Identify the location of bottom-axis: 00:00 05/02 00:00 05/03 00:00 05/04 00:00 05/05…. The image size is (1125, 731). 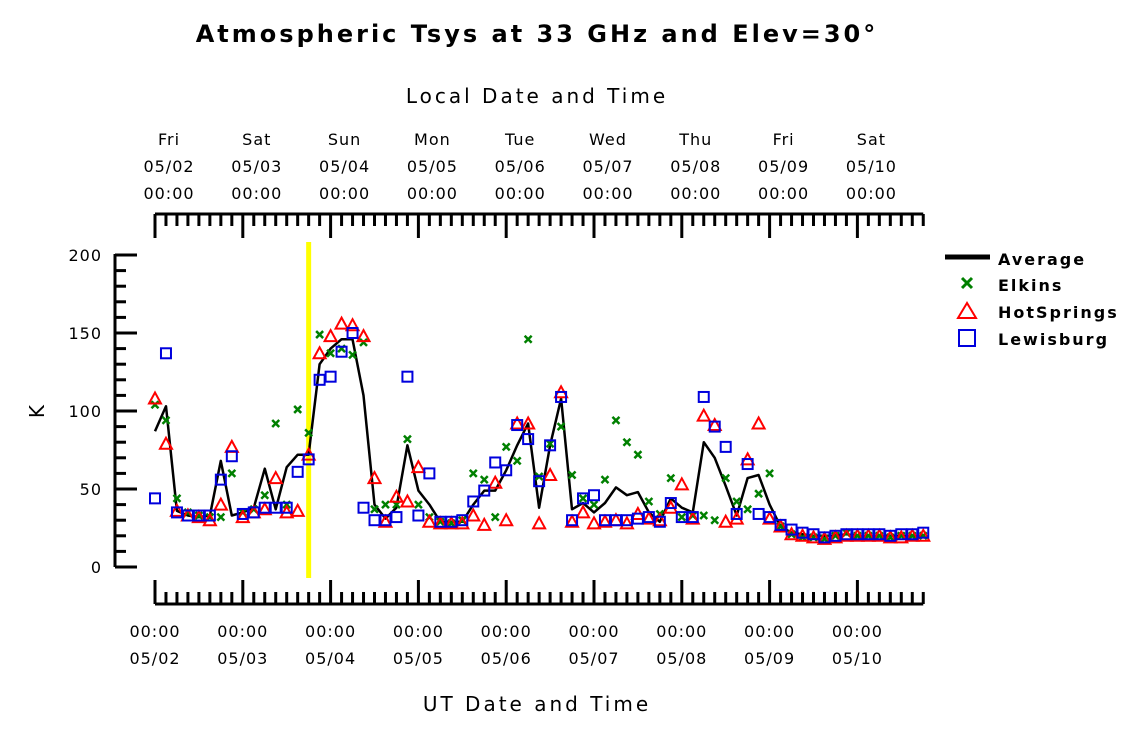
(527, 624).